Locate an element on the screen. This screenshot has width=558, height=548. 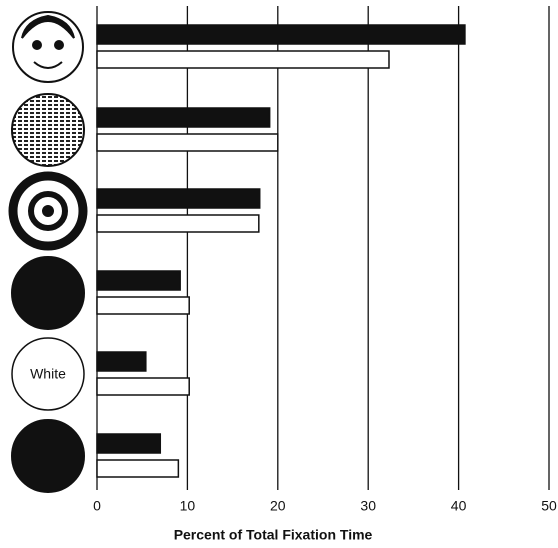
x-tick-label: 30 is located at coordinates (368, 506).